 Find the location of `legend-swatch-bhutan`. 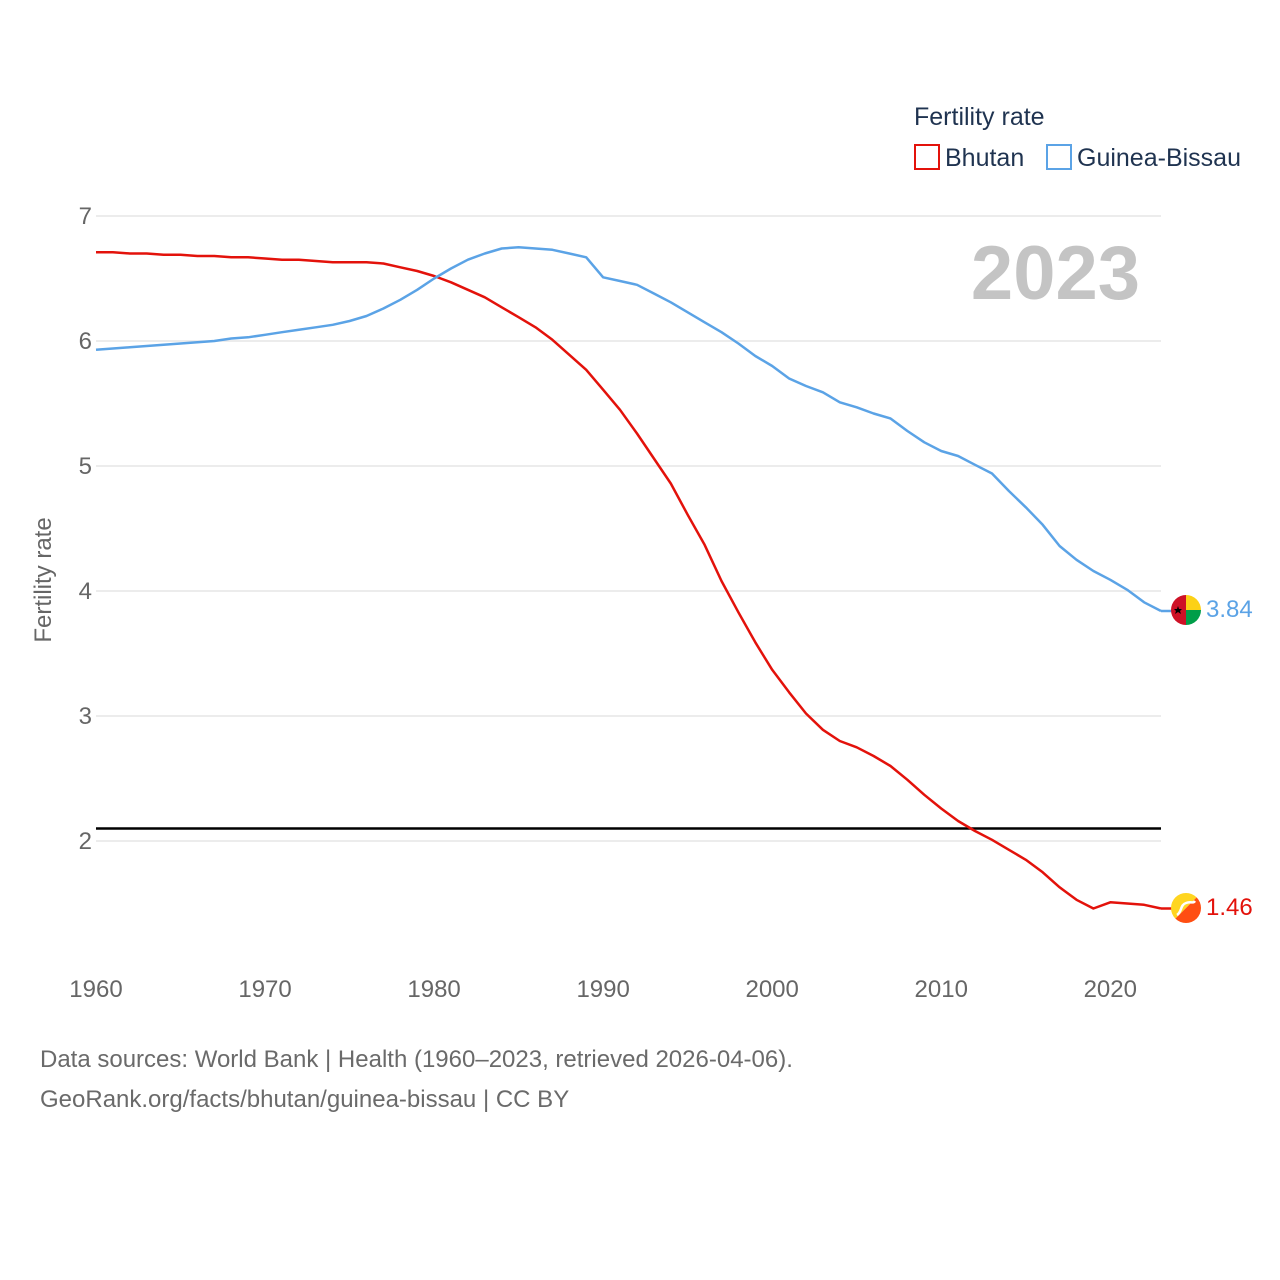

legend-swatch-bhutan is located at coordinates (927, 157).